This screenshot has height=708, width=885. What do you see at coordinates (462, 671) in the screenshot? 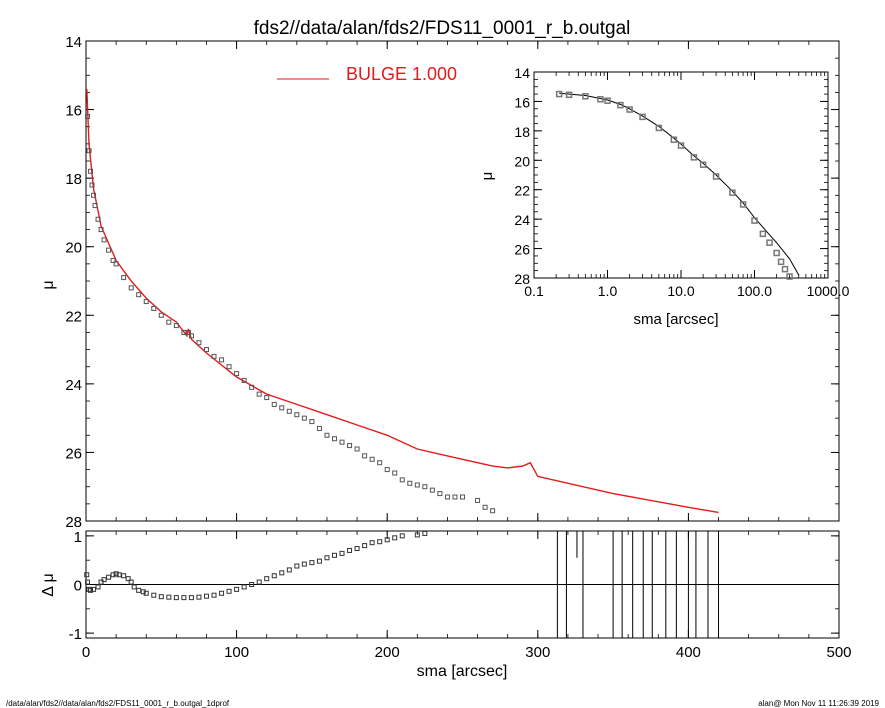
I see `residual-x-label: sma [arcsec]` at bounding box center [462, 671].